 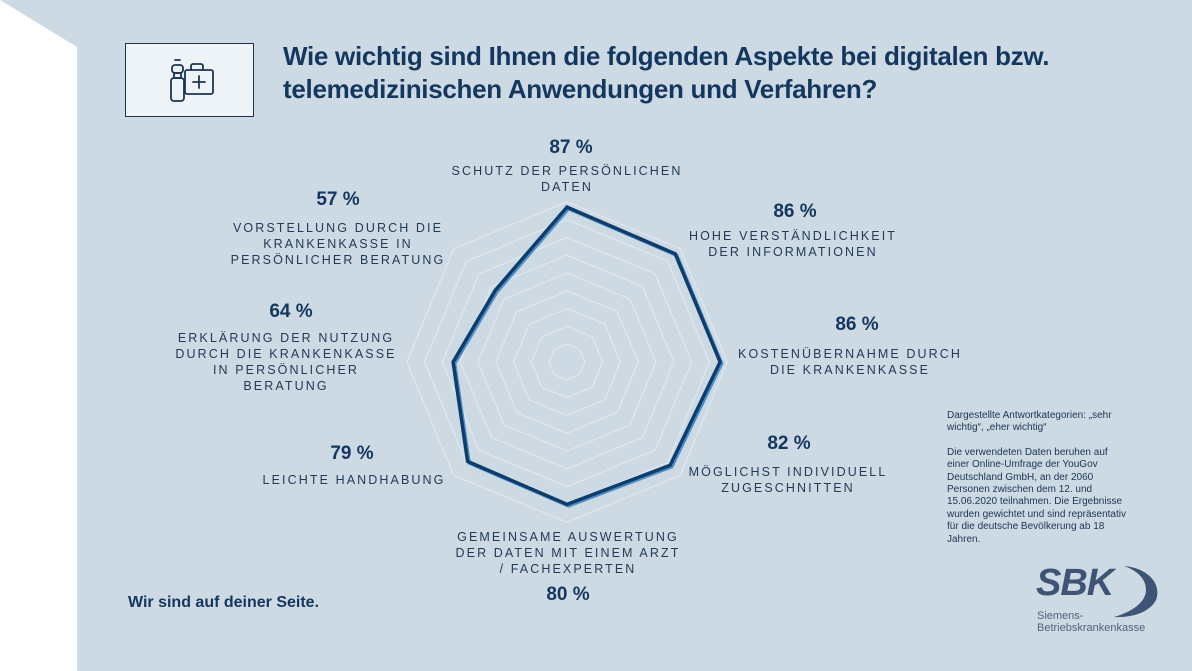 I want to click on logo-name: Siemens- Betriebskrankenkasse, so click(x=1091, y=622).